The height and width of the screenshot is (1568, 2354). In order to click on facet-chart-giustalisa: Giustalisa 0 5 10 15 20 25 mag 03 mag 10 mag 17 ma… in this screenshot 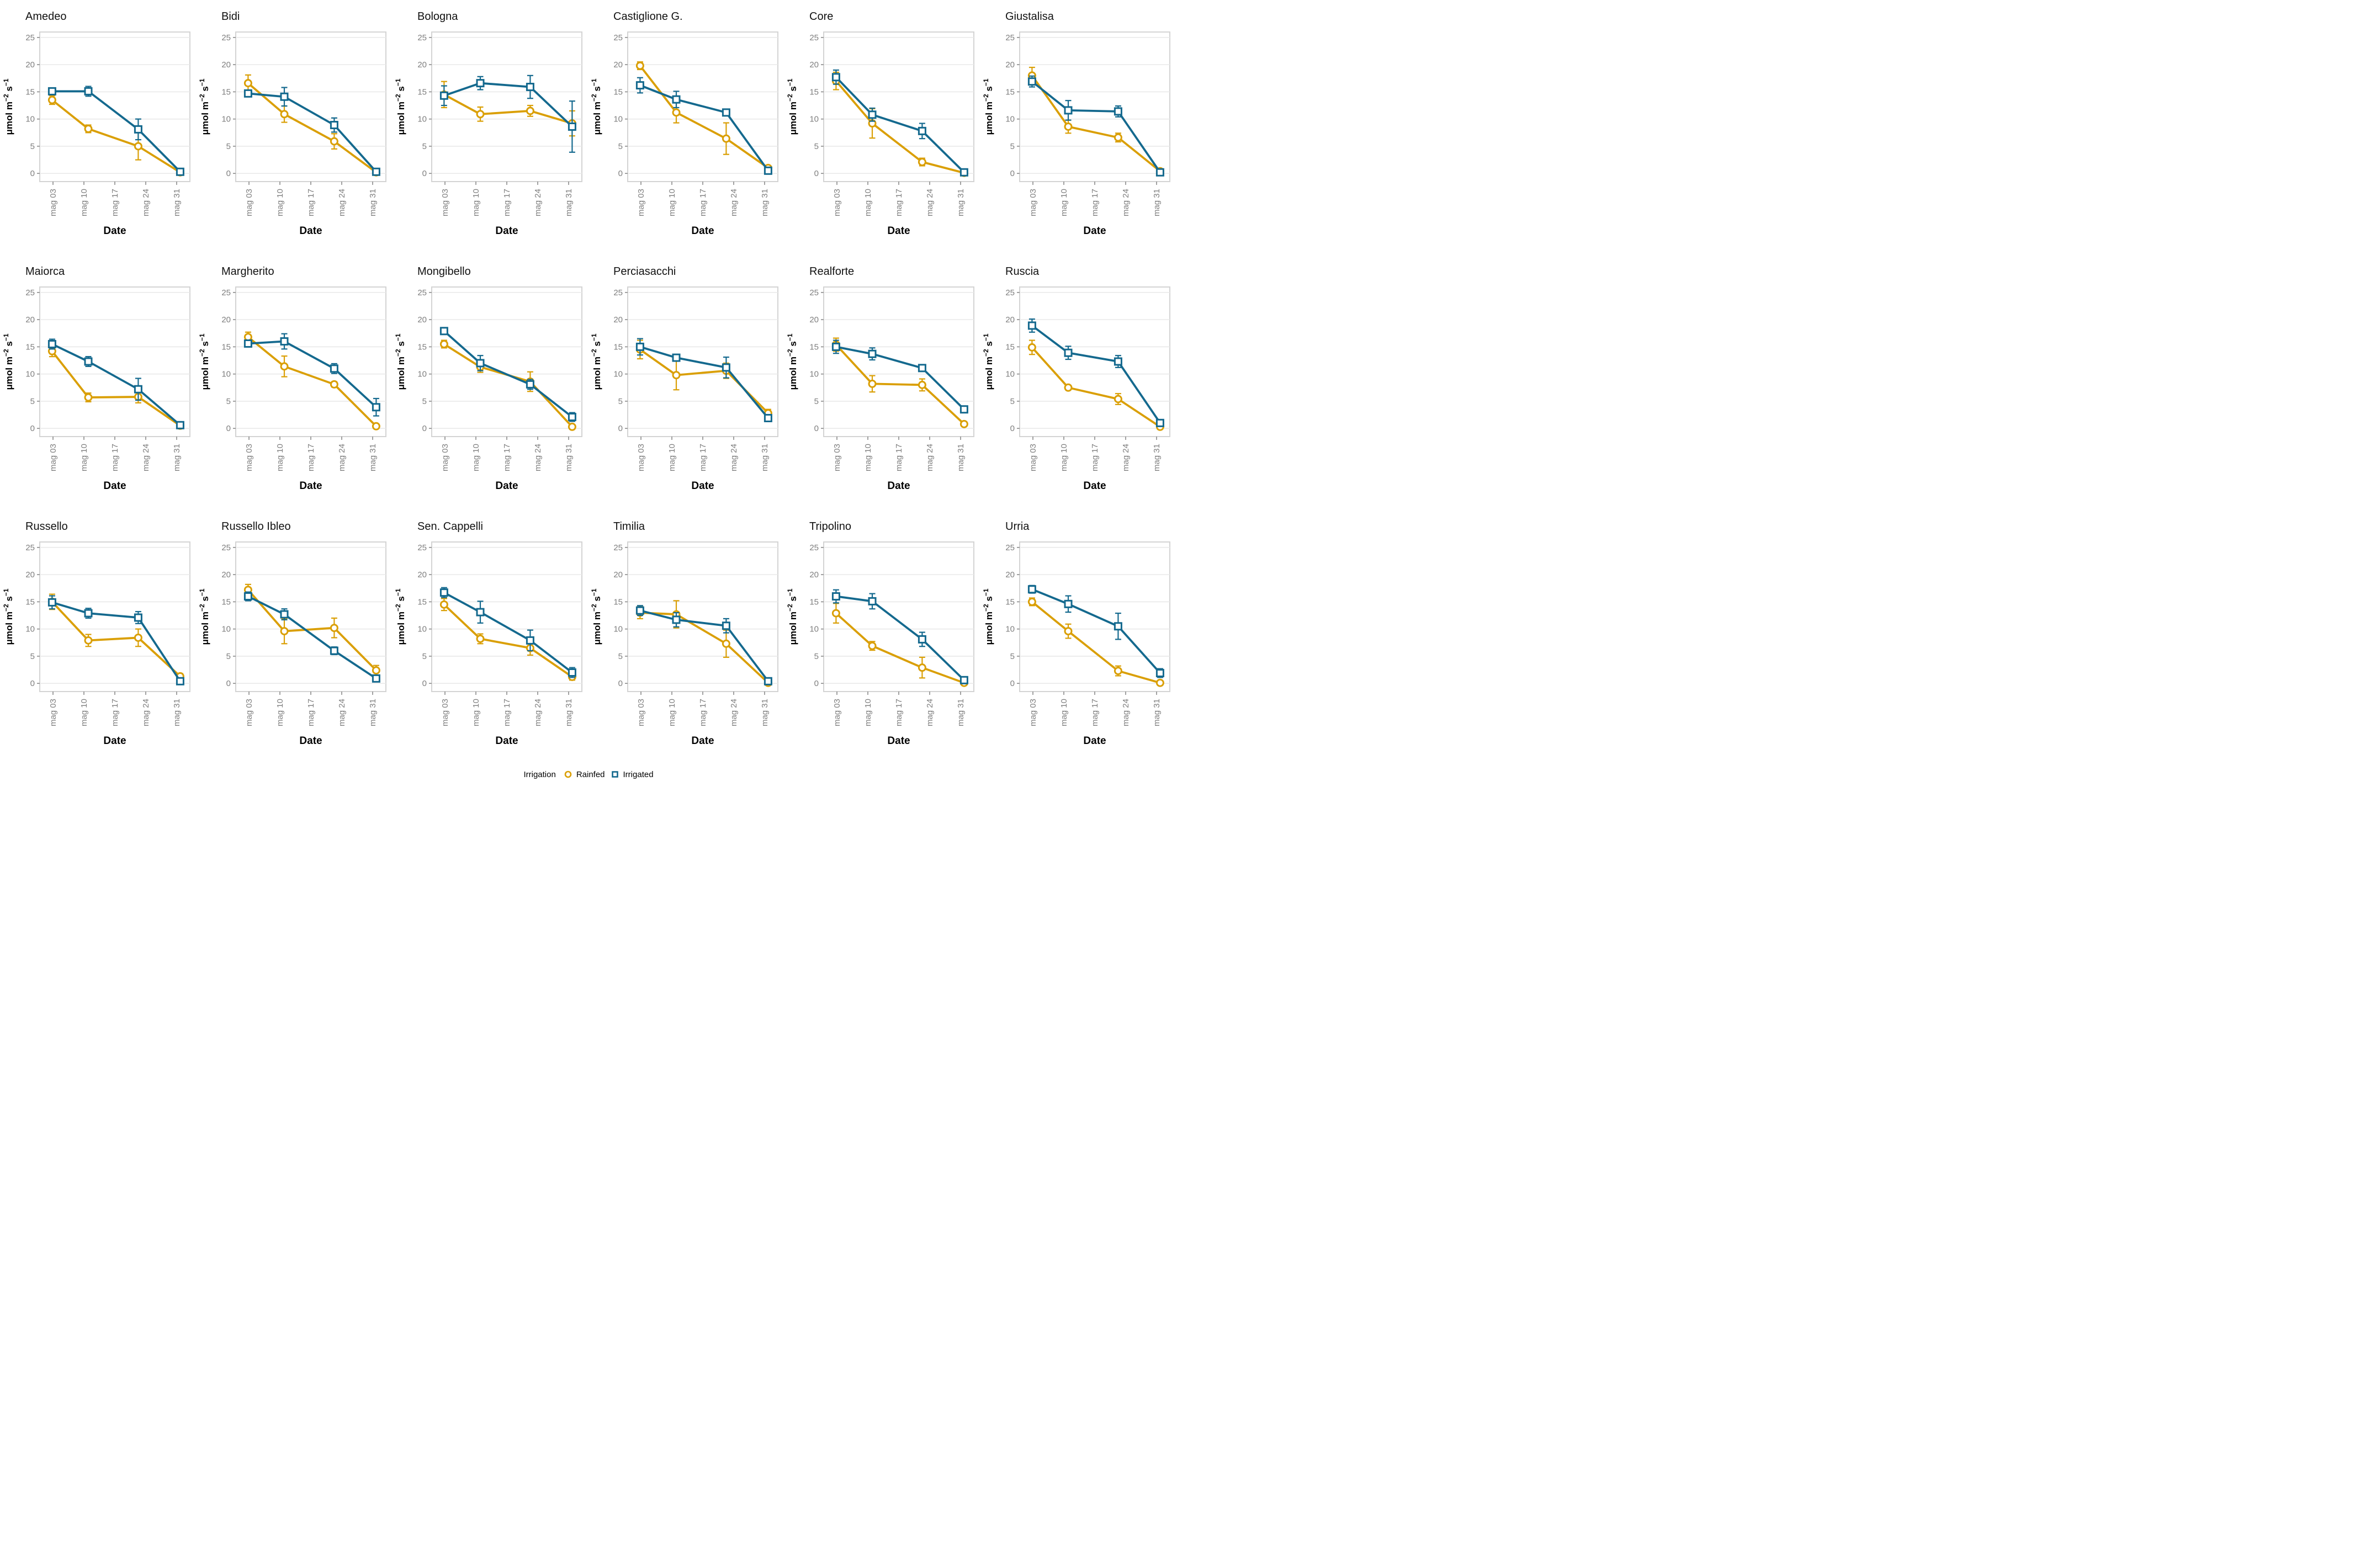, I will do `click(1076, 123)`.